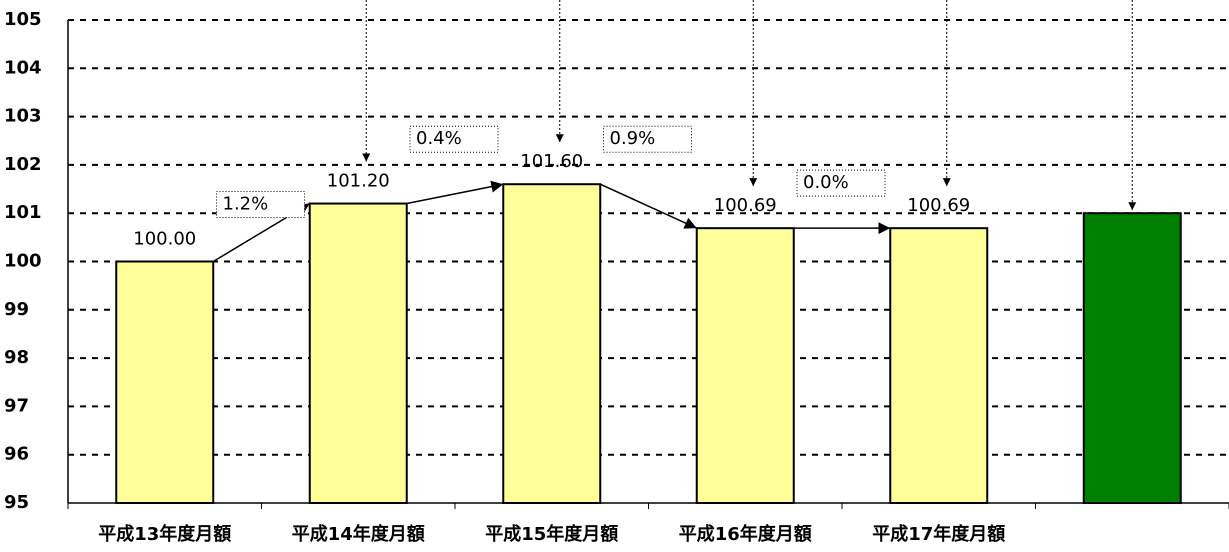 The width and height of the screenshot is (1229, 552). Describe the element at coordinates (938, 534) in the screenshot. I see `x-tick-label: 平成17年度月額` at that location.